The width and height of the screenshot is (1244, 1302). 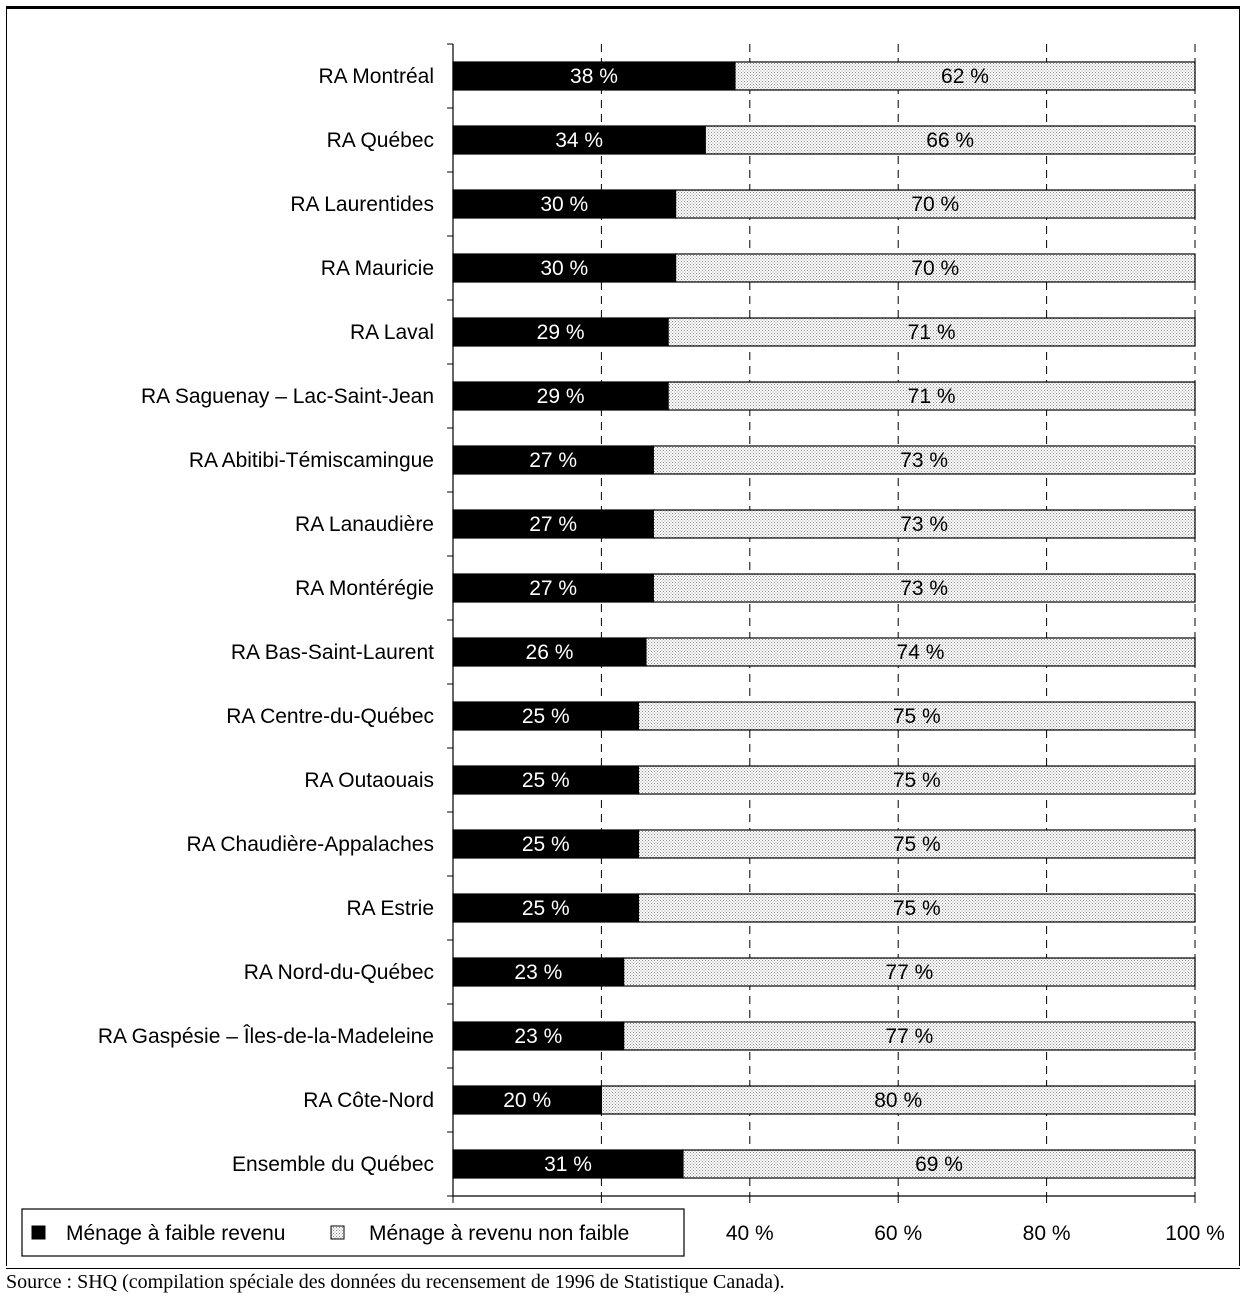 What do you see at coordinates (392, 332) in the screenshot?
I see `category-label-4: RA Laval` at bounding box center [392, 332].